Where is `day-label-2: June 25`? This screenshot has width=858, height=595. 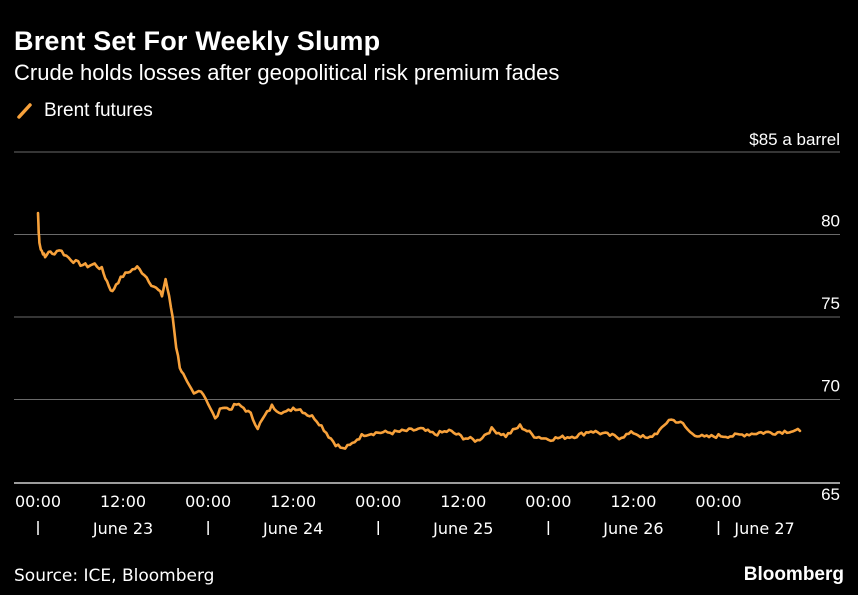
day-label-2: June 25 is located at coordinates (462, 528).